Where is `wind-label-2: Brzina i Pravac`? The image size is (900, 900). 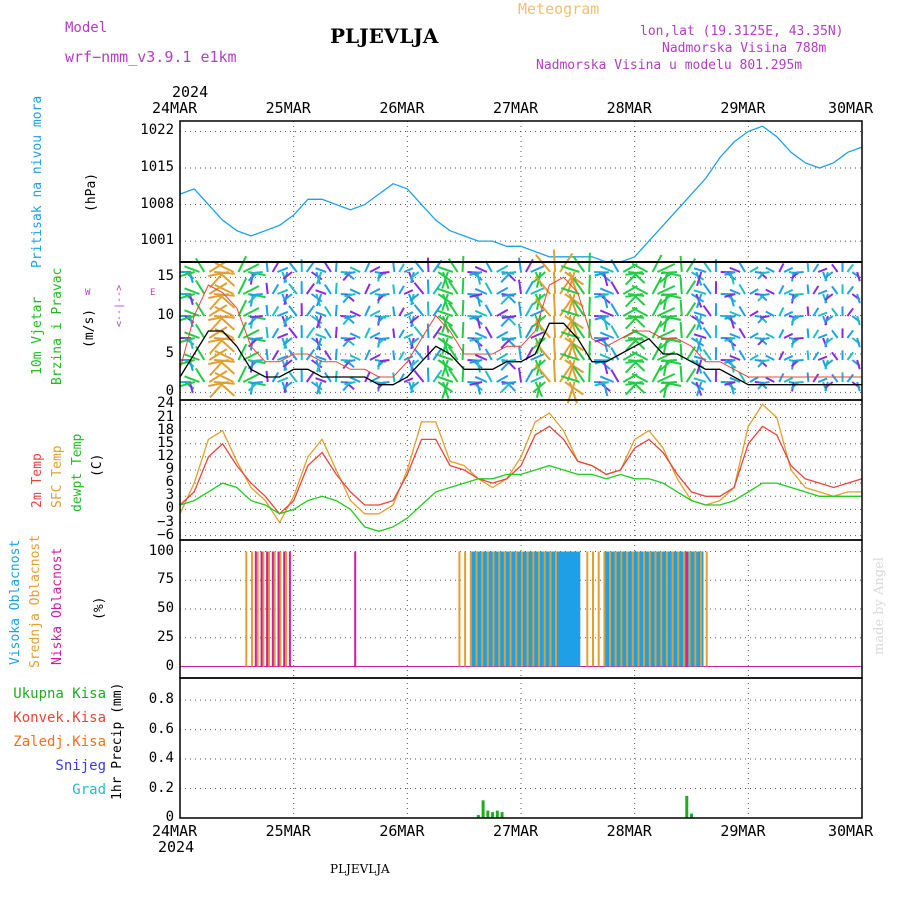
wind-label-2: Brzina i Pravac is located at coordinates (57, 326).